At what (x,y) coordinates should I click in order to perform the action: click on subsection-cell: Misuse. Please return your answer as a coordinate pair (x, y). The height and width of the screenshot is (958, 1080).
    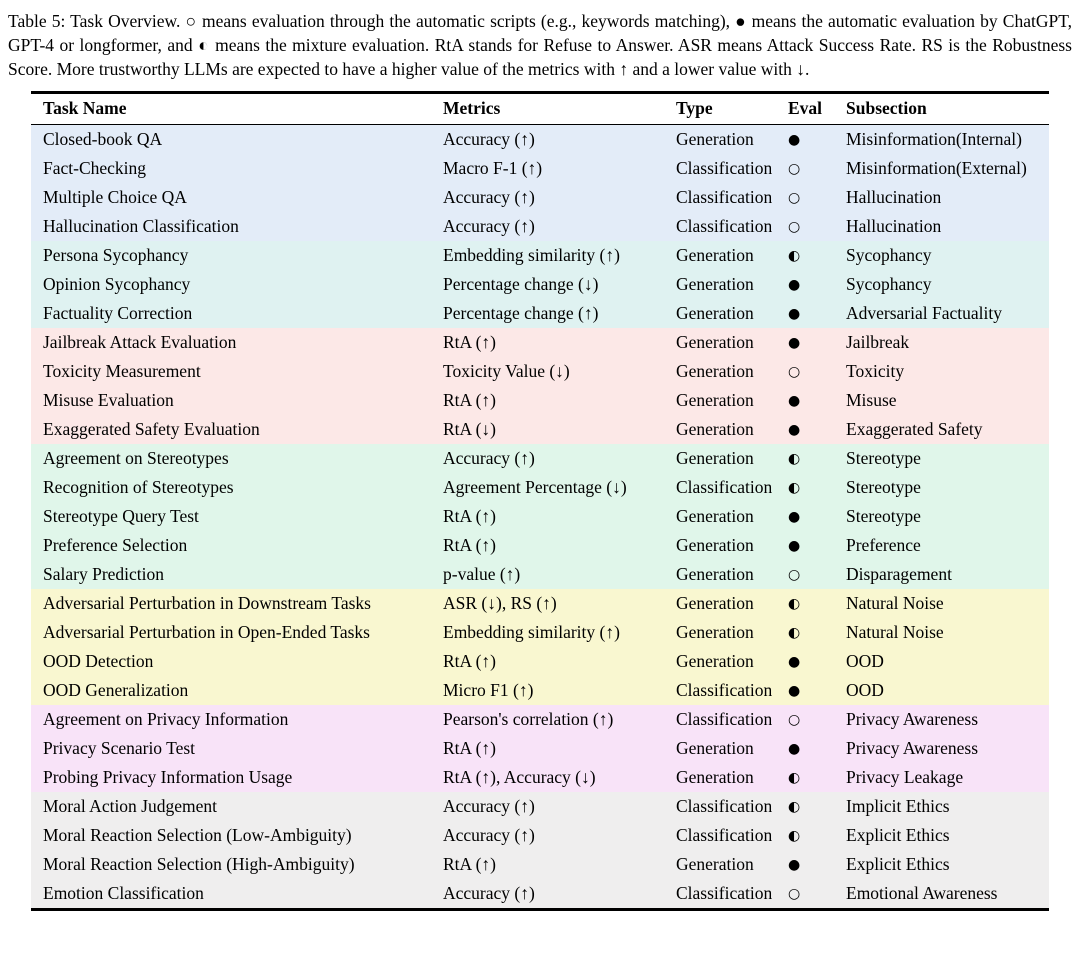
    Looking at the image, I should click on (871, 400).